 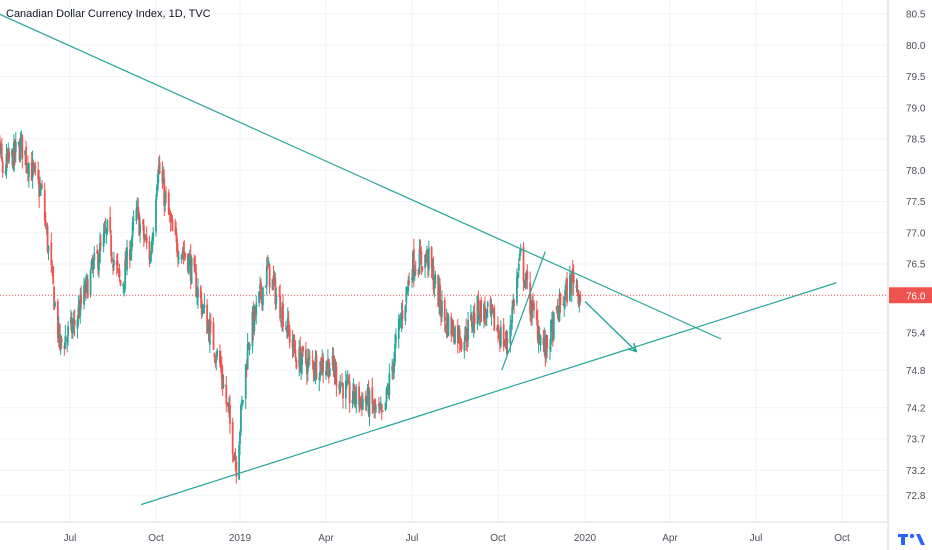 What do you see at coordinates (756, 538) in the screenshot?
I see `time-tick-label: Jul` at bounding box center [756, 538].